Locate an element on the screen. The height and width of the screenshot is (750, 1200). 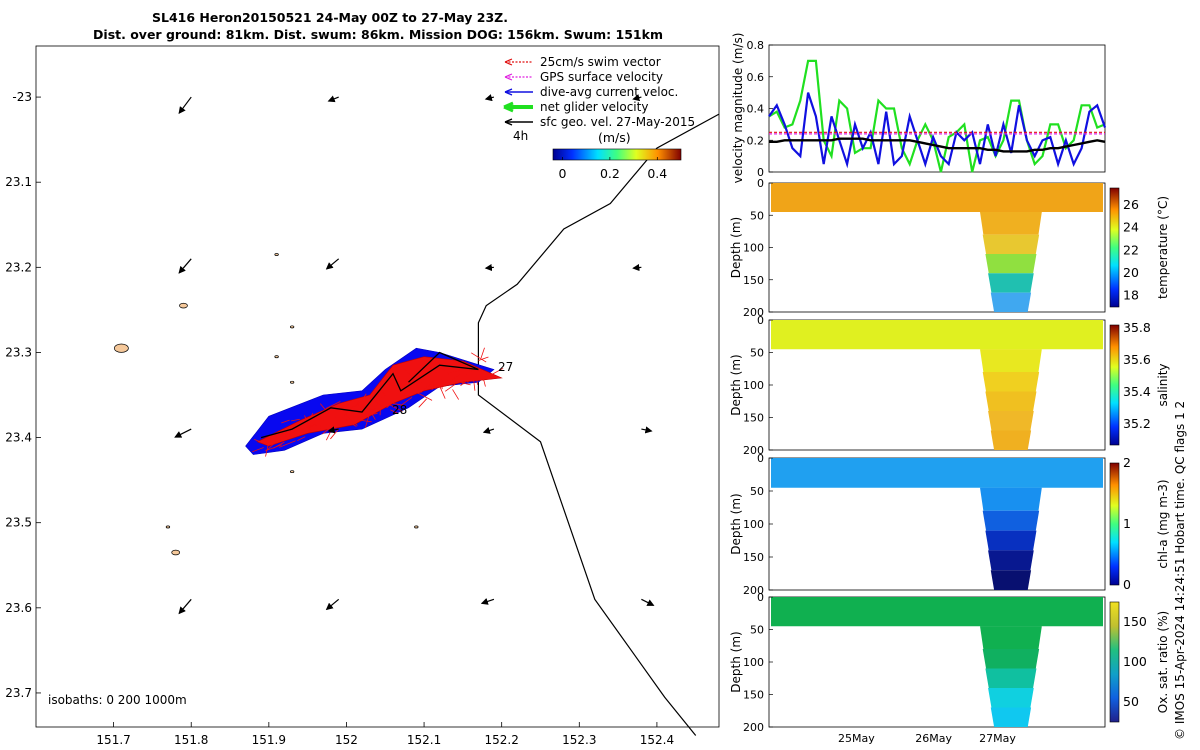
section-colorbar-label: chl-a (mg m-3) is located at coordinates (1163, 523).